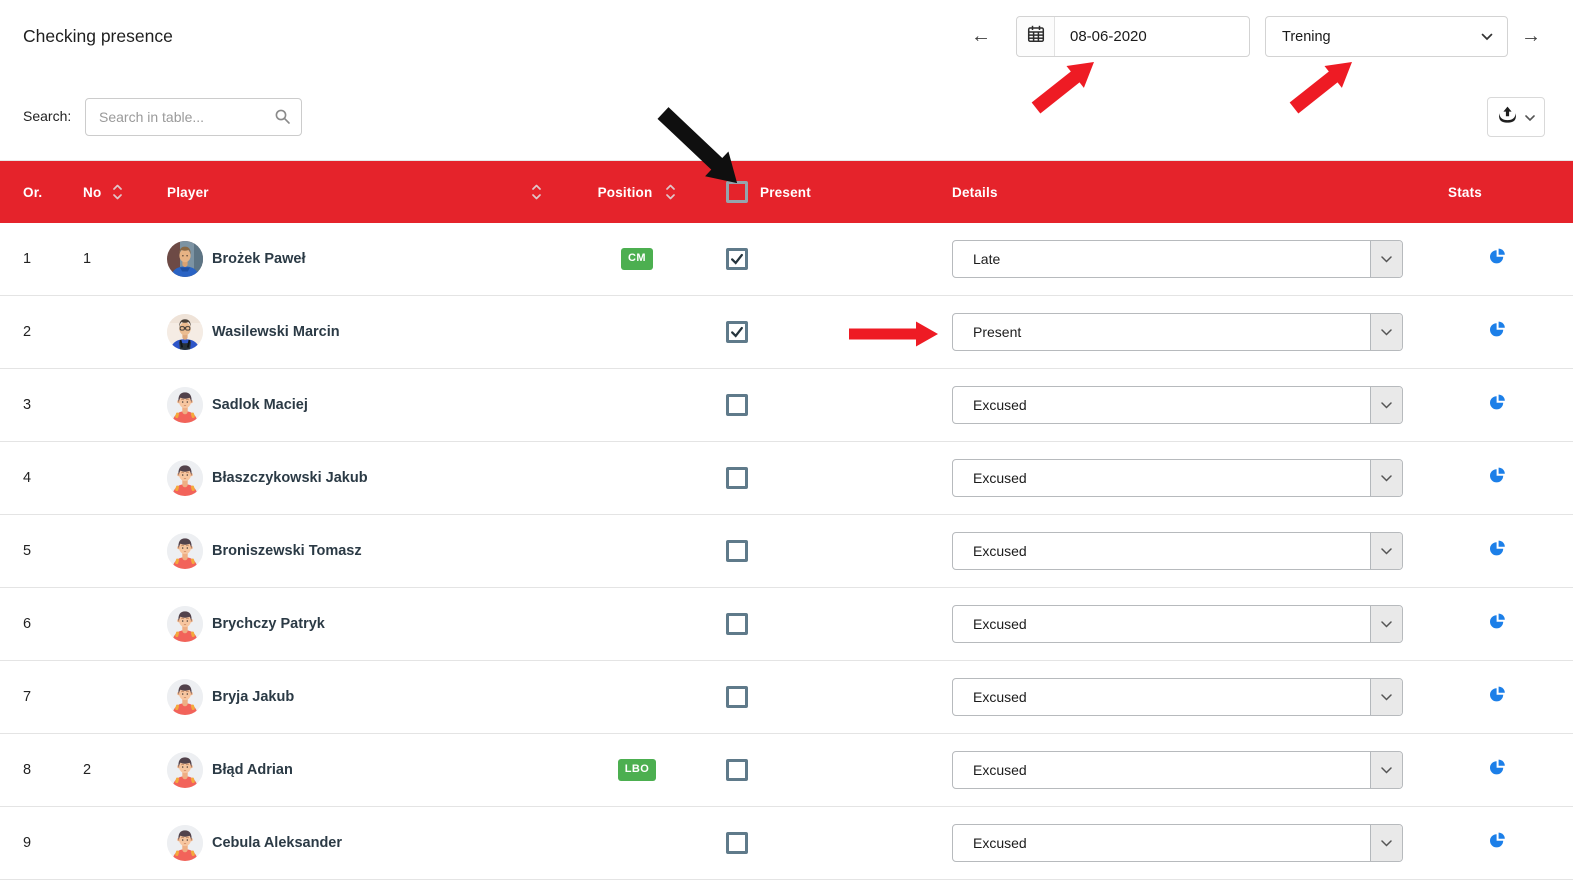  What do you see at coordinates (276, 332) in the screenshot?
I see `player-name: Wasilewski Marcin` at bounding box center [276, 332].